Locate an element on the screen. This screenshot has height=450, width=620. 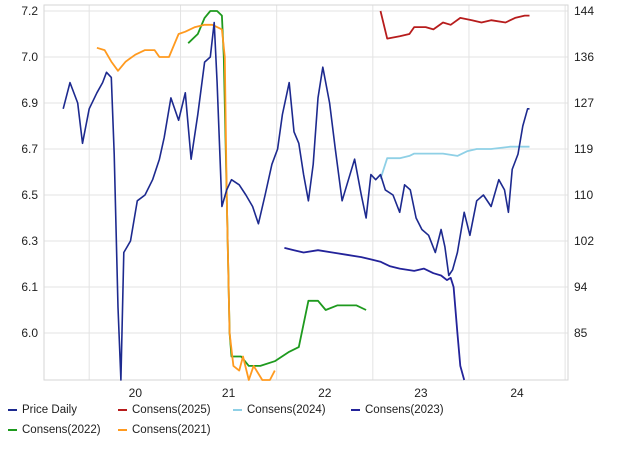
legend-item: Consens(2024) is located at coordinates (279, 410).